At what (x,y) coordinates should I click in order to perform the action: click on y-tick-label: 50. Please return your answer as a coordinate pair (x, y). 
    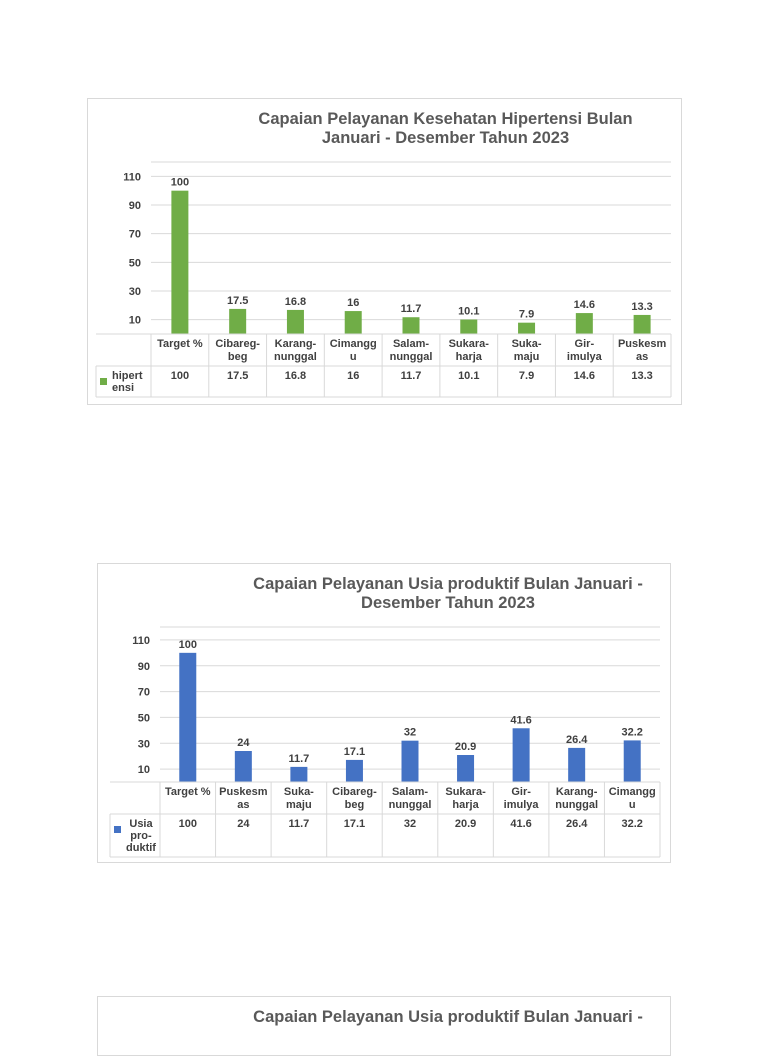
    Looking at the image, I should click on (144, 718).